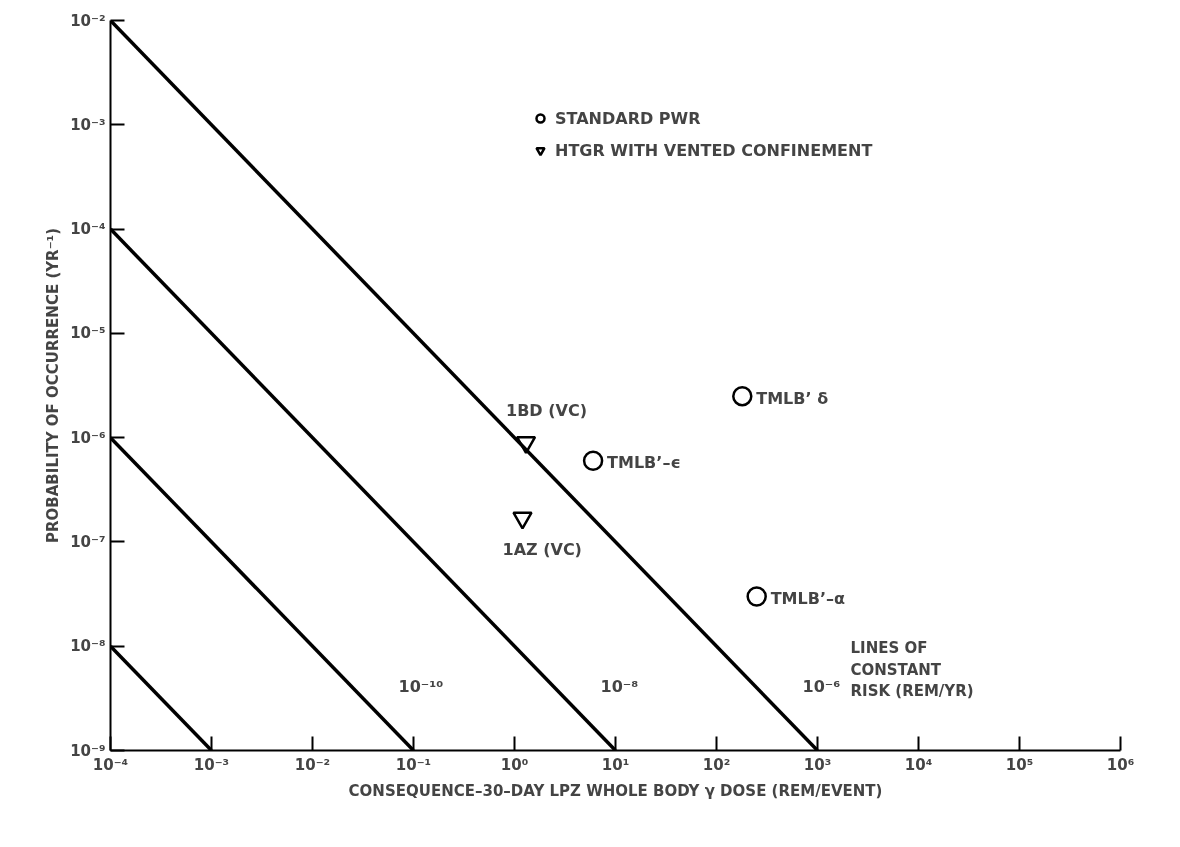  What do you see at coordinates (413, 764) in the screenshot?
I see `x-tick-label: 10⁻¹` at bounding box center [413, 764].